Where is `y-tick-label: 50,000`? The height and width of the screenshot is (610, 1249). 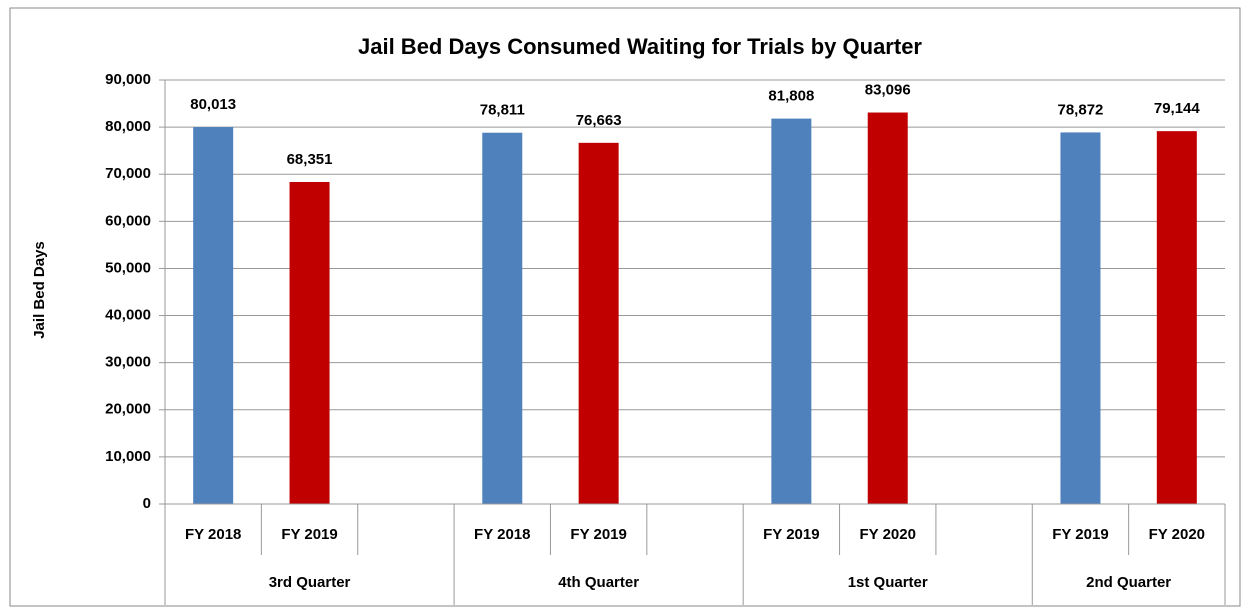
y-tick-label: 50,000 is located at coordinates (128, 267).